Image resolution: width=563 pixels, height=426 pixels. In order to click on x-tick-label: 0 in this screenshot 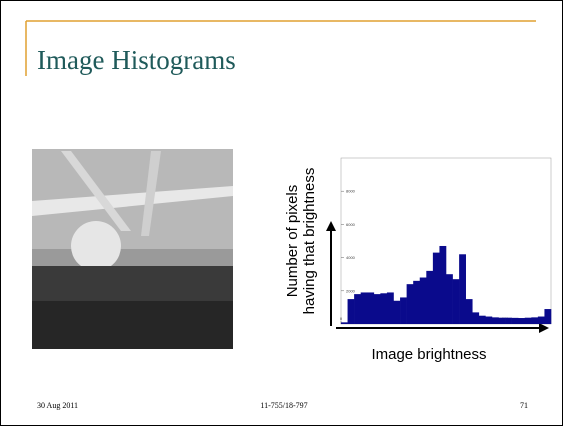, I will do `click(341, 318)`.